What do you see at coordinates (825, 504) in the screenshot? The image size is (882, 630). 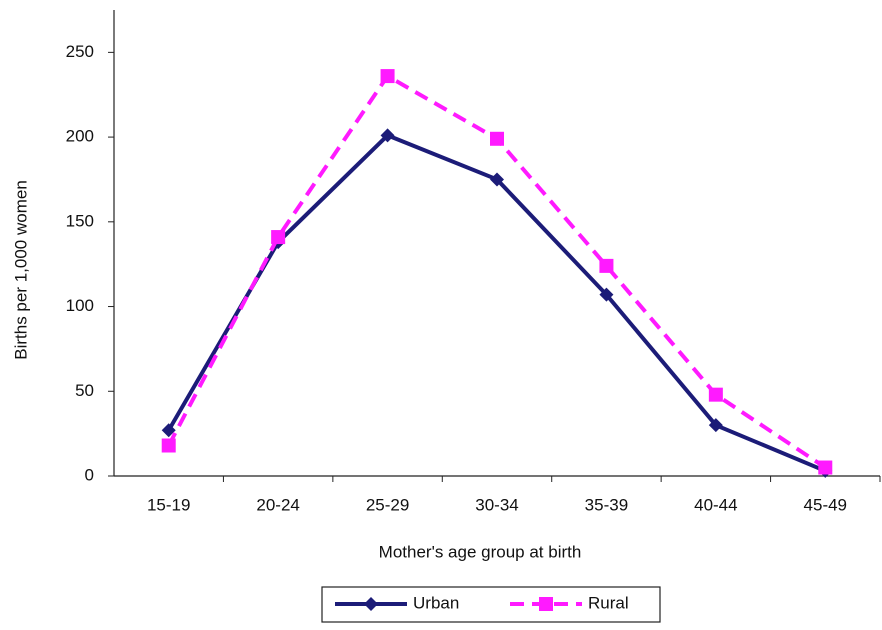 I see `x-tick-label: 45-49` at bounding box center [825, 504].